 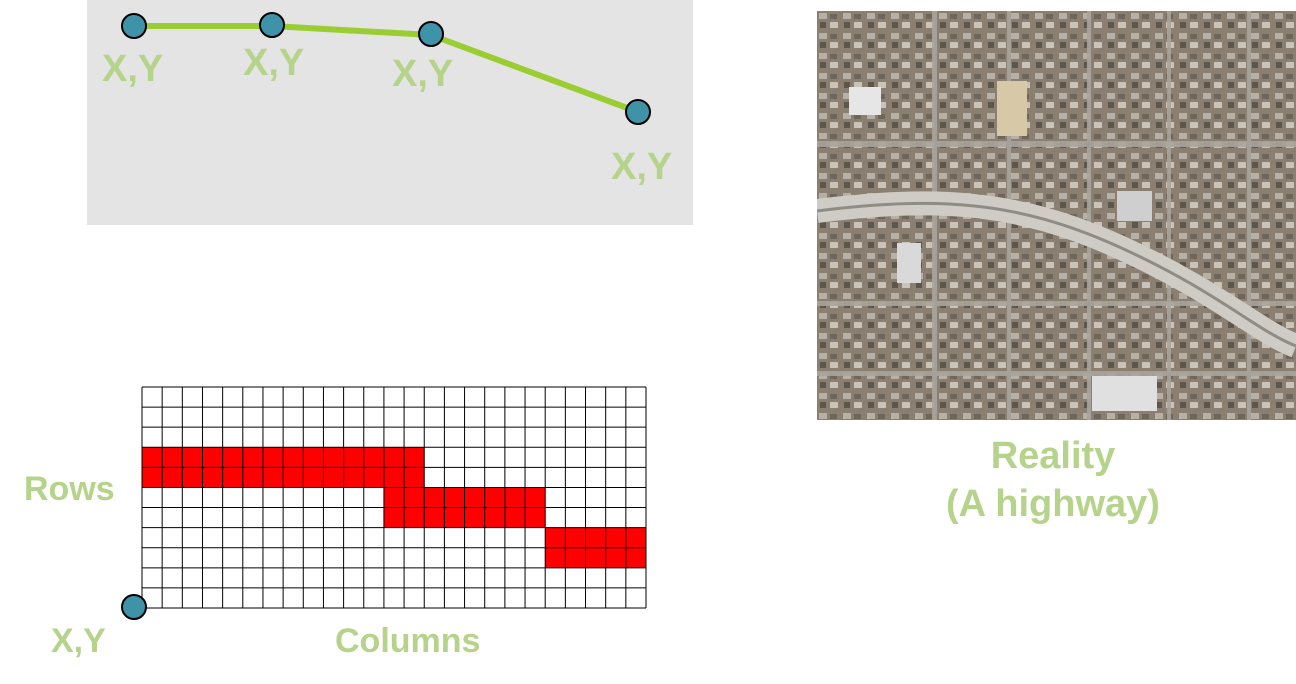 What do you see at coordinates (642, 167) in the screenshot?
I see `vertex-label-4: X,Y` at bounding box center [642, 167].